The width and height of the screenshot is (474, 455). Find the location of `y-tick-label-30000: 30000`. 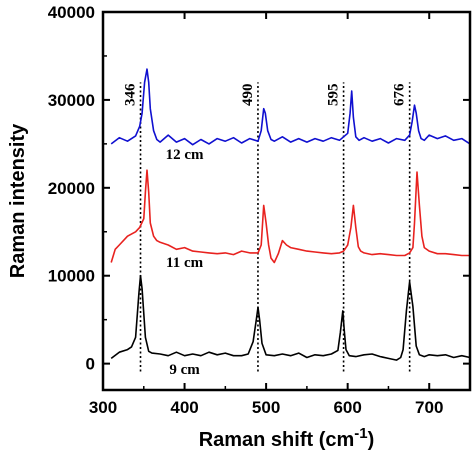

y-tick-label-30000: 30000 is located at coordinates (71, 100).